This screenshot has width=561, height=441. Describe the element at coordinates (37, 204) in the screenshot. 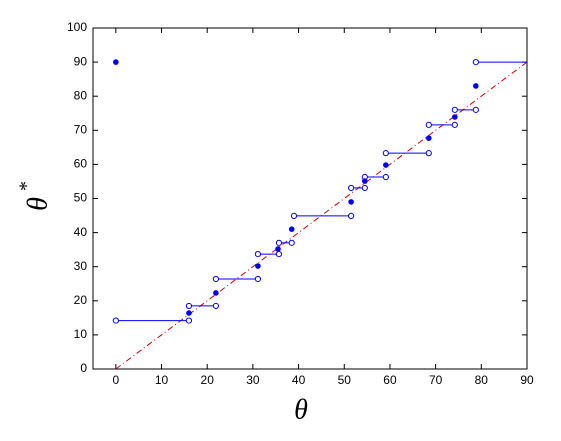

I see `y-axis-label: θ` at that location.